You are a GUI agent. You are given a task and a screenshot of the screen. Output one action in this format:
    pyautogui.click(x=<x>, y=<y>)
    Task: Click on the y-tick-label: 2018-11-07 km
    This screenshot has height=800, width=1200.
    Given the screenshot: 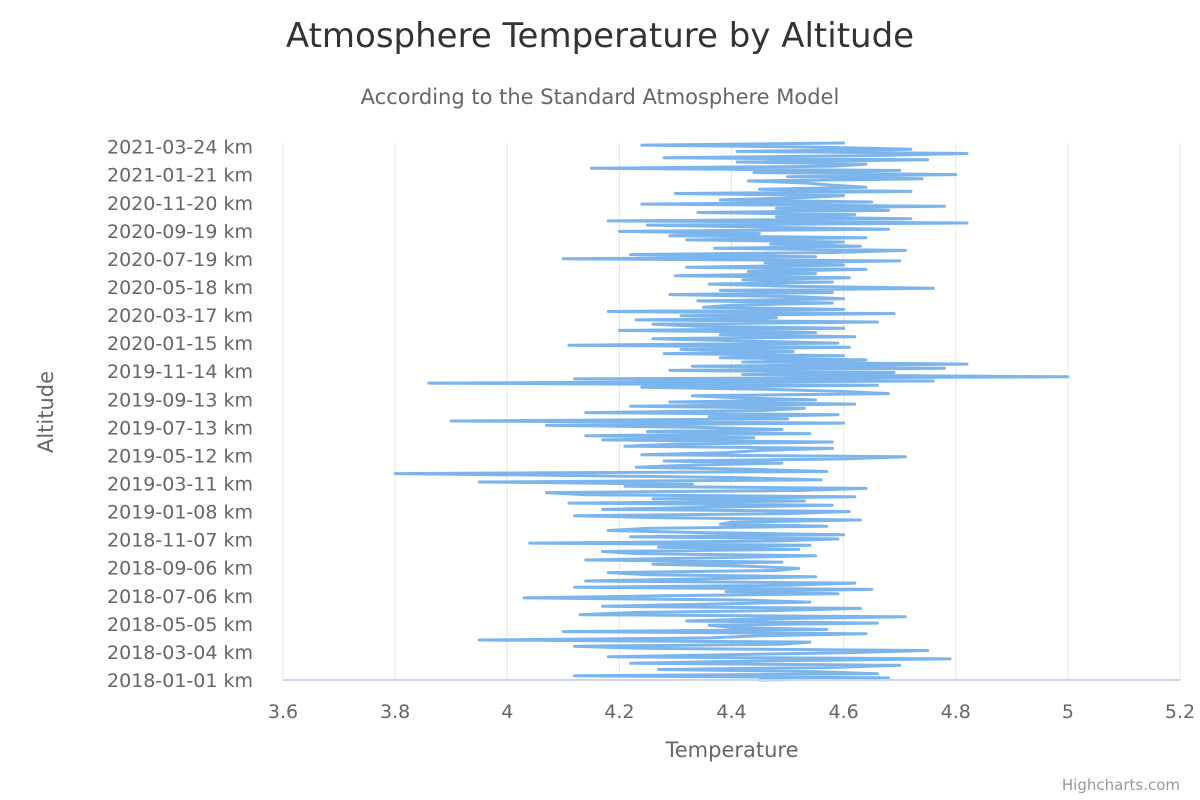 What is the action you would take?
    pyautogui.click(x=180, y=541)
    